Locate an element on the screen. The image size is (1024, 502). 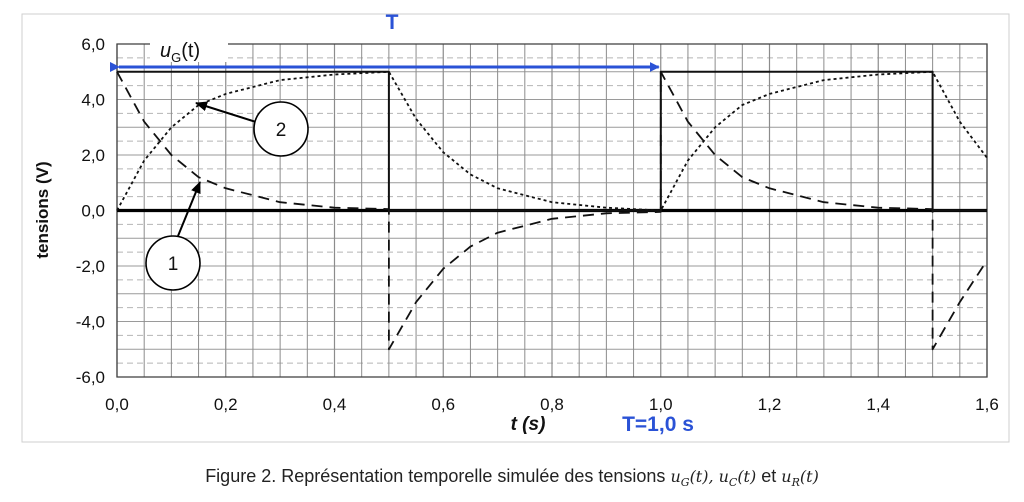
x-tick-label: 1,2 is located at coordinates (770, 404).